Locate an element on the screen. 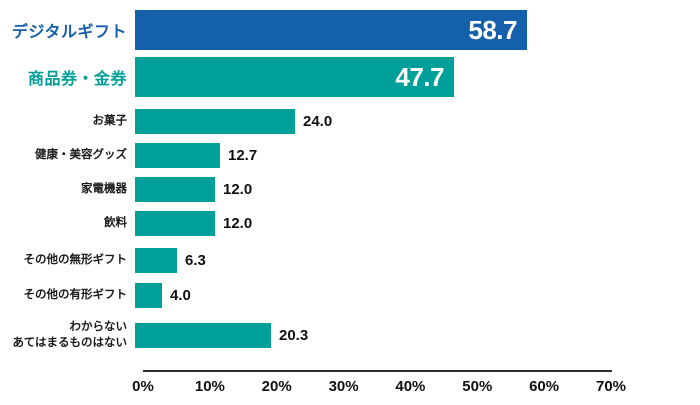 This screenshot has height=405, width=700. chart-row: 家電機器 12.0 is located at coordinates (350, 189).